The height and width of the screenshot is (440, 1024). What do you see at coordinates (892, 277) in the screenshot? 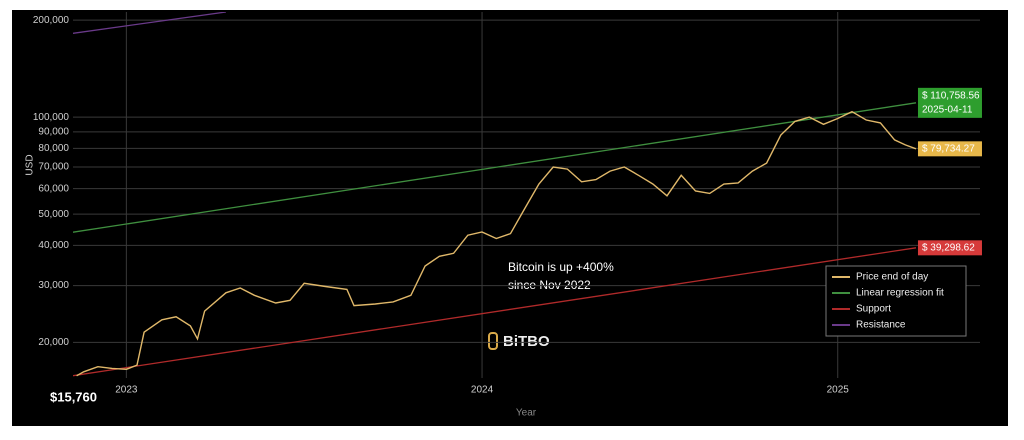
I see `legend-label: Price end of day` at bounding box center [892, 277].